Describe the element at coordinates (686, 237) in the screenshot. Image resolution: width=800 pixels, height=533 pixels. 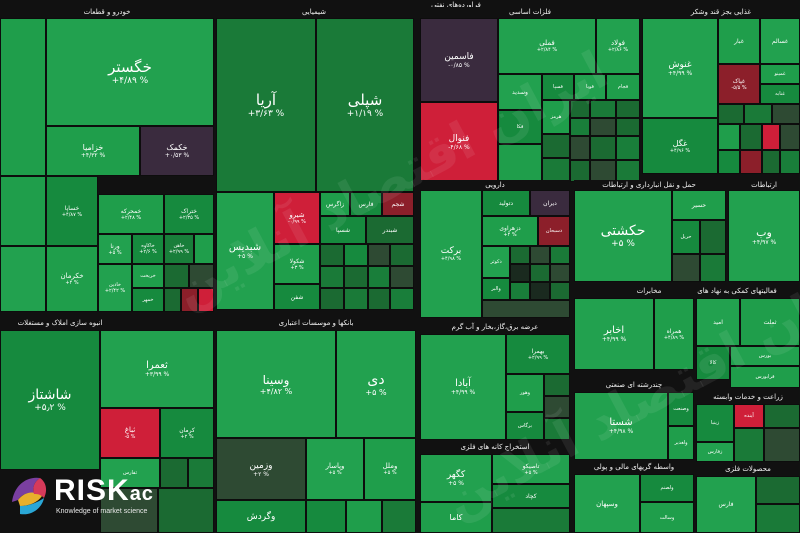
I see `cell-hril: حریل` at that location.